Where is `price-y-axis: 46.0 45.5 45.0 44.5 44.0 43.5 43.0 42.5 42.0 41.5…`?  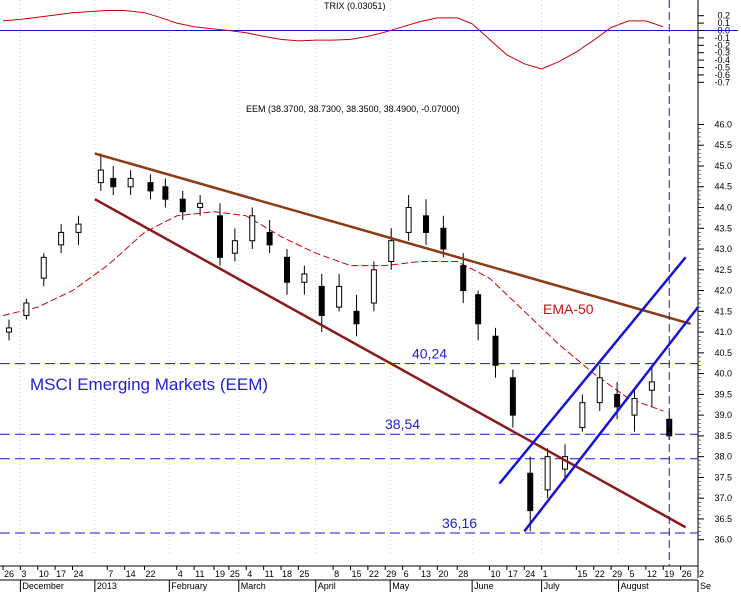
price-y-axis: 46.0 45.5 45.0 44.5 44.0 43.5 43.0 42.5 42.0 41.5… is located at coordinates (714, 289).